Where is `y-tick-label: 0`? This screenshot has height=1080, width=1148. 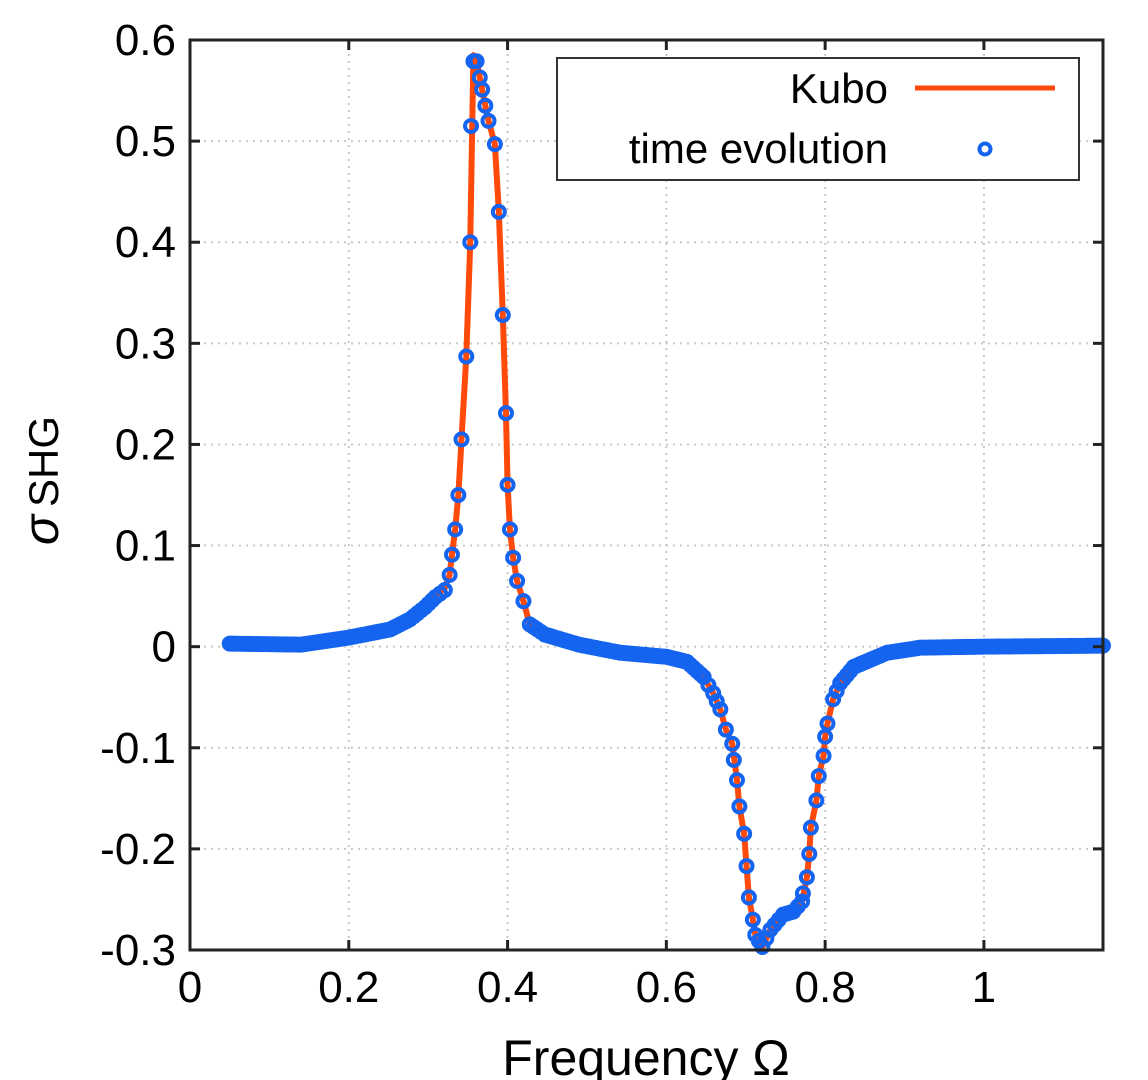
y-tick-label: 0 is located at coordinates (164, 647).